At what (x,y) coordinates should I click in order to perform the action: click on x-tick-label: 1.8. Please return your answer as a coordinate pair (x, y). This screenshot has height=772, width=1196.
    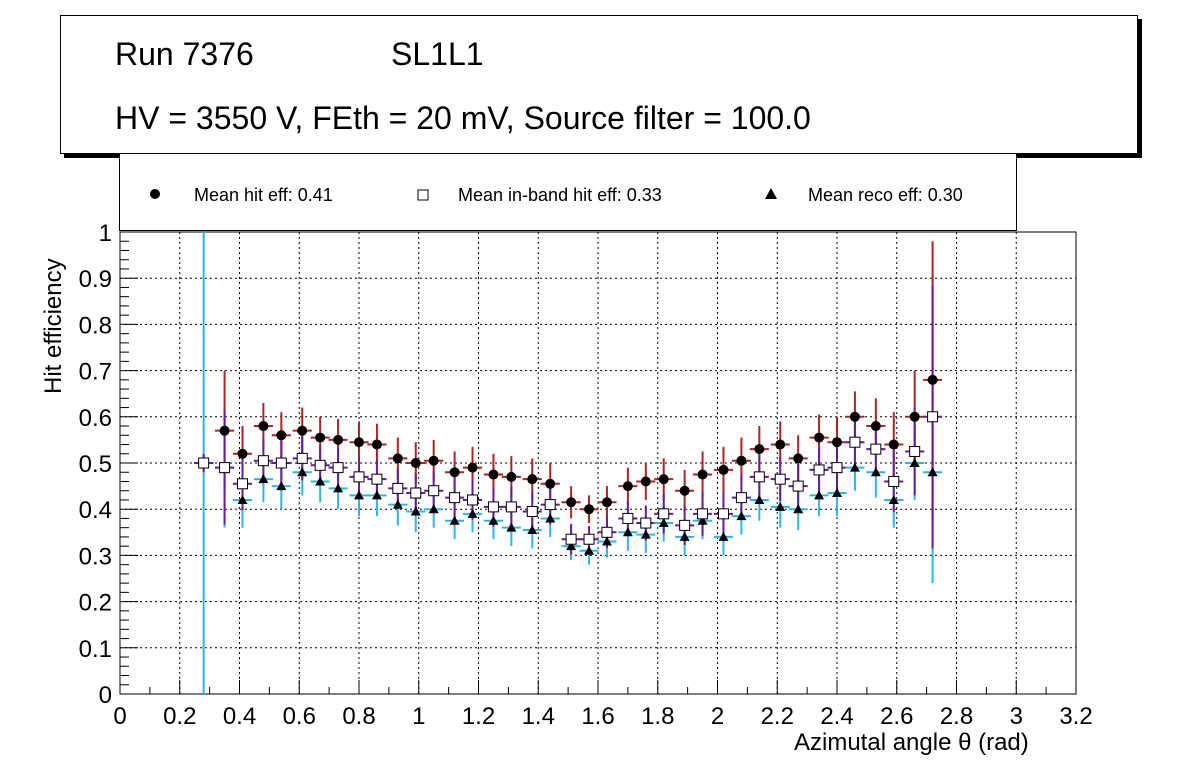
    Looking at the image, I should click on (657, 716).